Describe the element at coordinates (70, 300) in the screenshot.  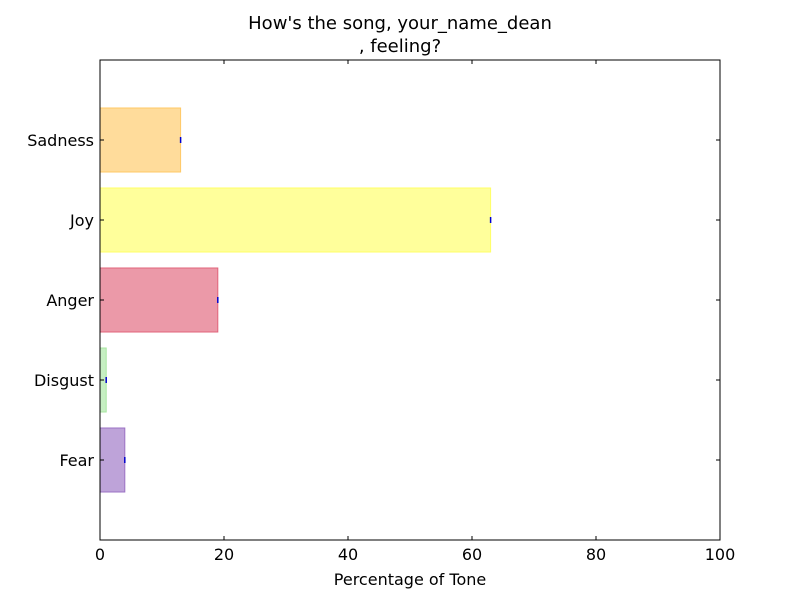
I see `y-tick-label-anger: Anger` at that location.